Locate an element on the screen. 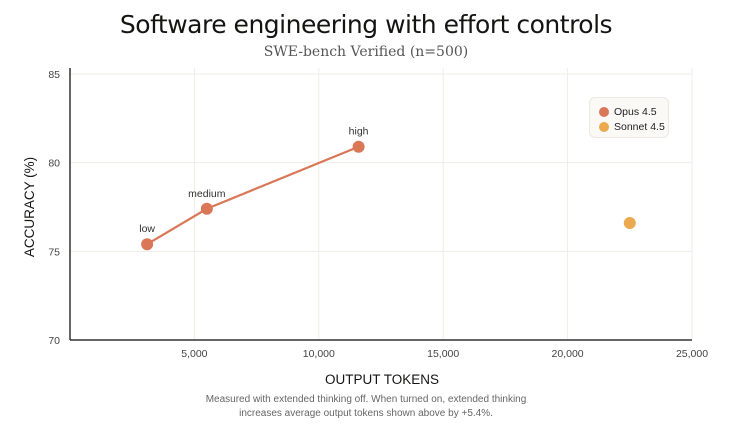 This screenshot has width=732, height=429. x-axis-title: OUTPUT TOKENS is located at coordinates (382, 379).